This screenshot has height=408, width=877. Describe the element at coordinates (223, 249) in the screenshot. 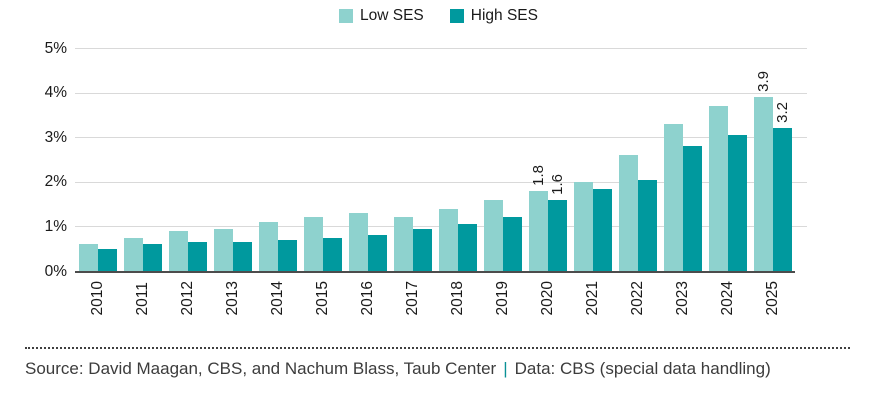

I see `bar-low-ses-2013` at that location.